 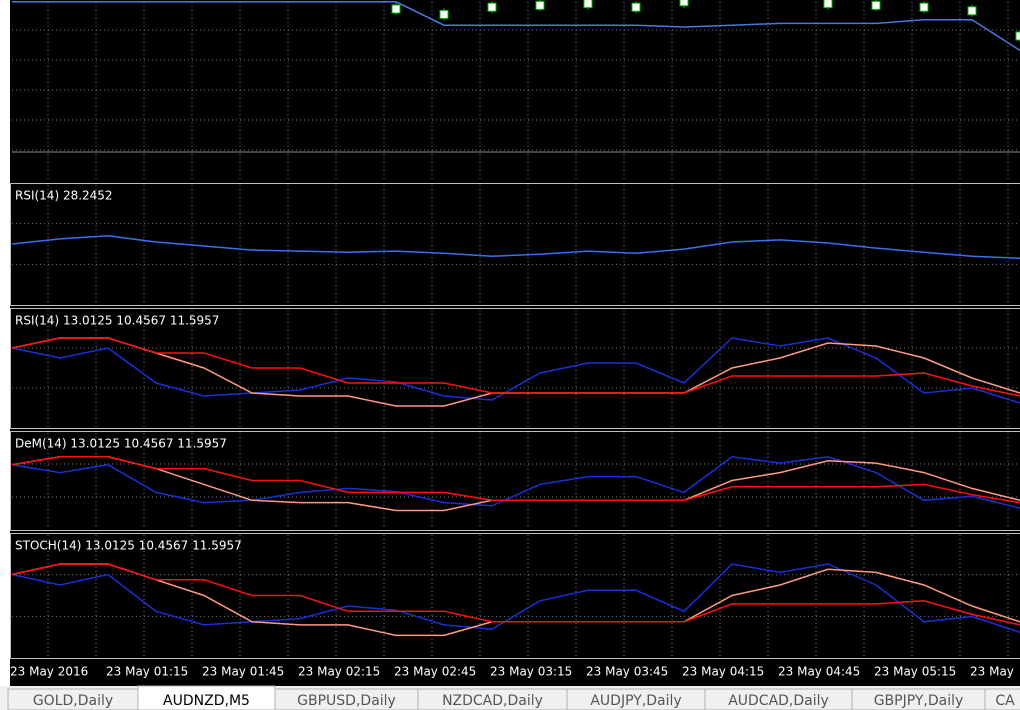 I want to click on tab-label: AUDJPY,Daily, so click(x=635, y=701).